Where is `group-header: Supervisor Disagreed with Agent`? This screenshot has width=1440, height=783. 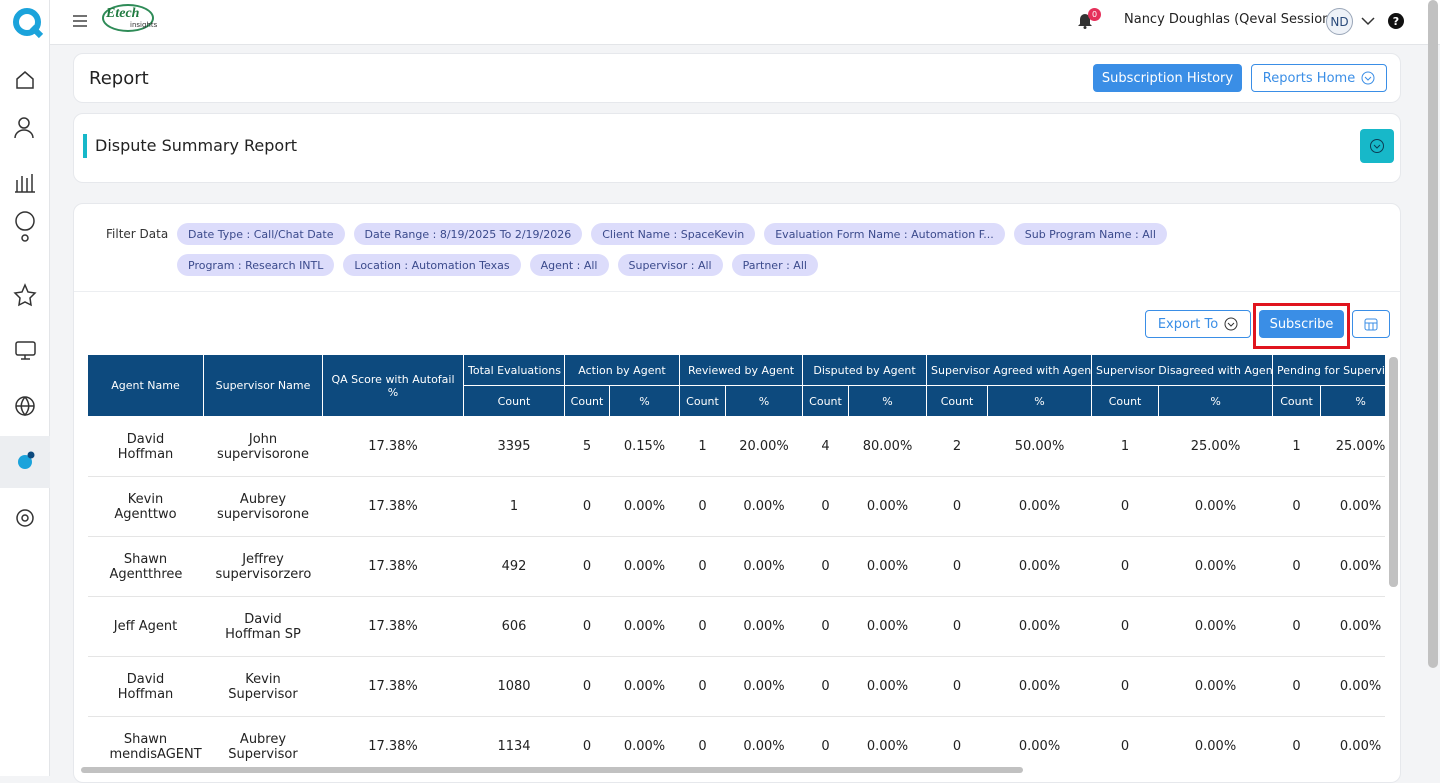
group-header: Supervisor Disagreed with Agent is located at coordinates (1182, 370).